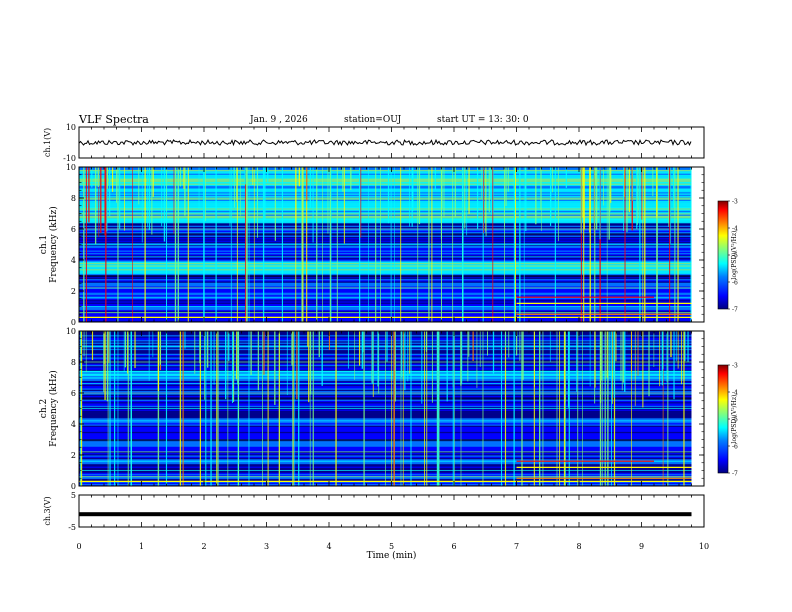 The image size is (792, 612). I want to click on y-tick-label: 0, so click(73, 322).